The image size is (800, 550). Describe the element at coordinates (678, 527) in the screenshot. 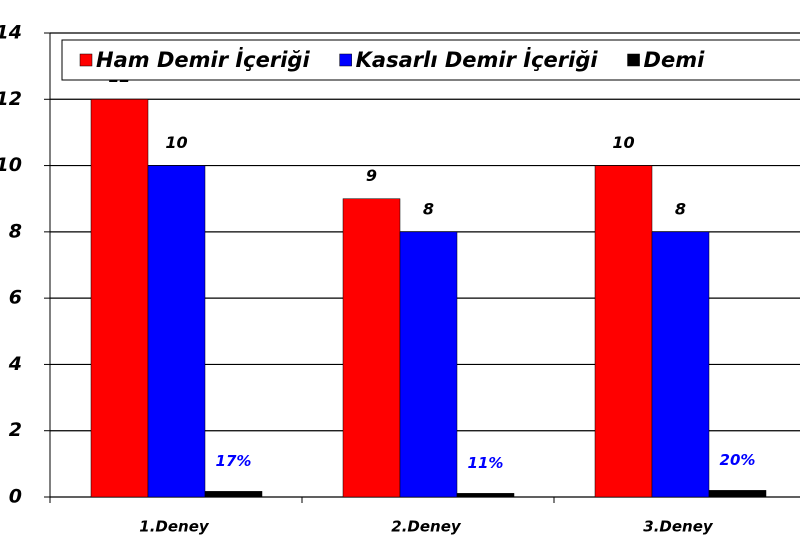

I see `x-tick-label: 3.Deney` at that location.